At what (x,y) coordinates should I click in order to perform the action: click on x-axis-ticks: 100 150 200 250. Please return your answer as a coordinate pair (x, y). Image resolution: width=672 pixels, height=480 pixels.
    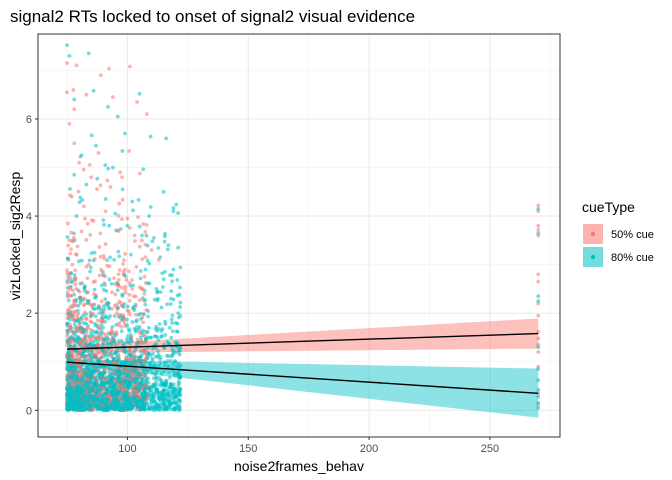
    Looking at the image, I should click on (308, 446).